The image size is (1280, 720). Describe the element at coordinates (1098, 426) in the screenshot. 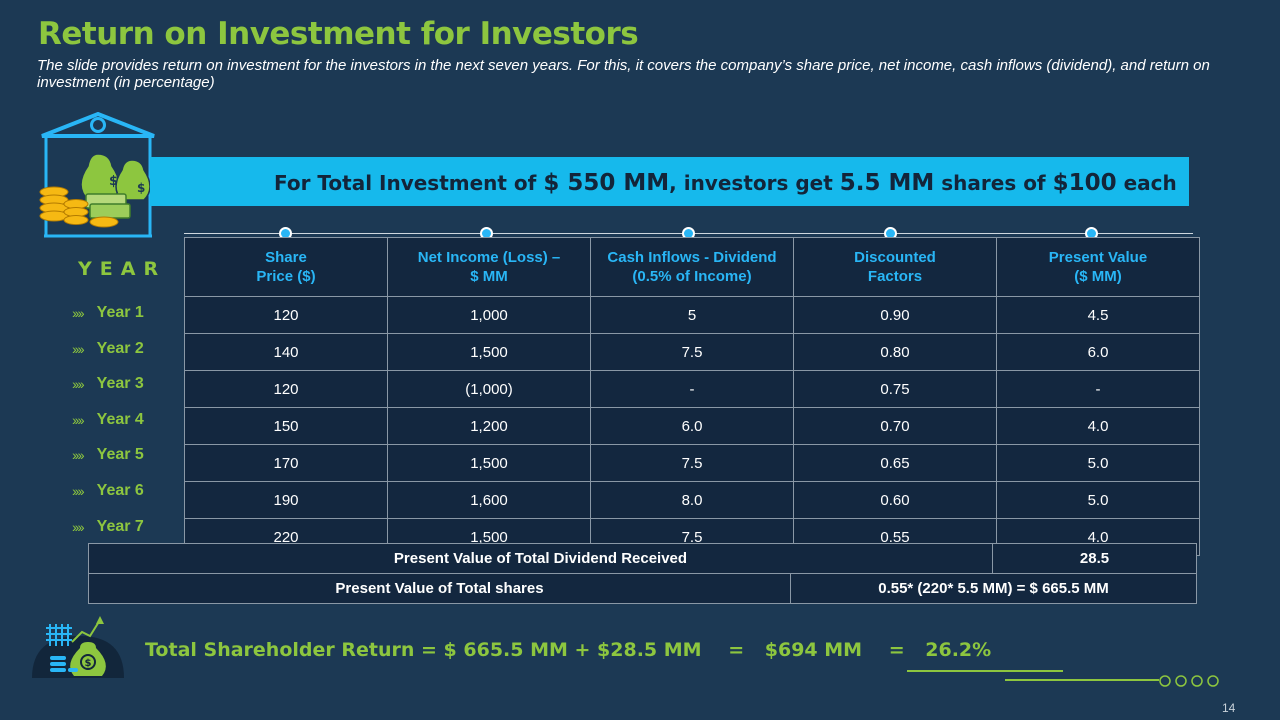

I see `table-cell: 4.0` at that location.